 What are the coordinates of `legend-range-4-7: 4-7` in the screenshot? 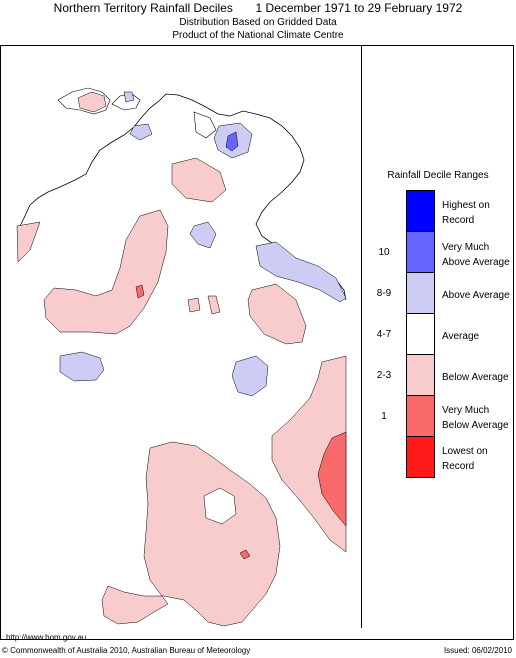 It's located at (384, 334).